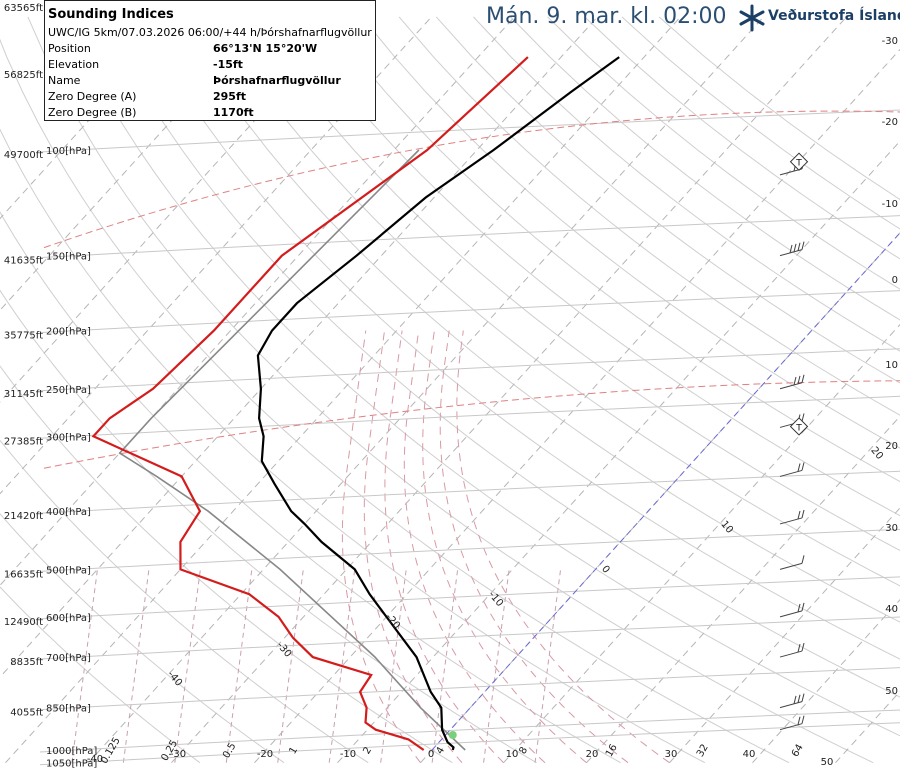 This screenshot has height=768, width=900. Describe the element at coordinates (68, 709) in the screenshot. I see `pressure-label: 850[hPa]` at that location.